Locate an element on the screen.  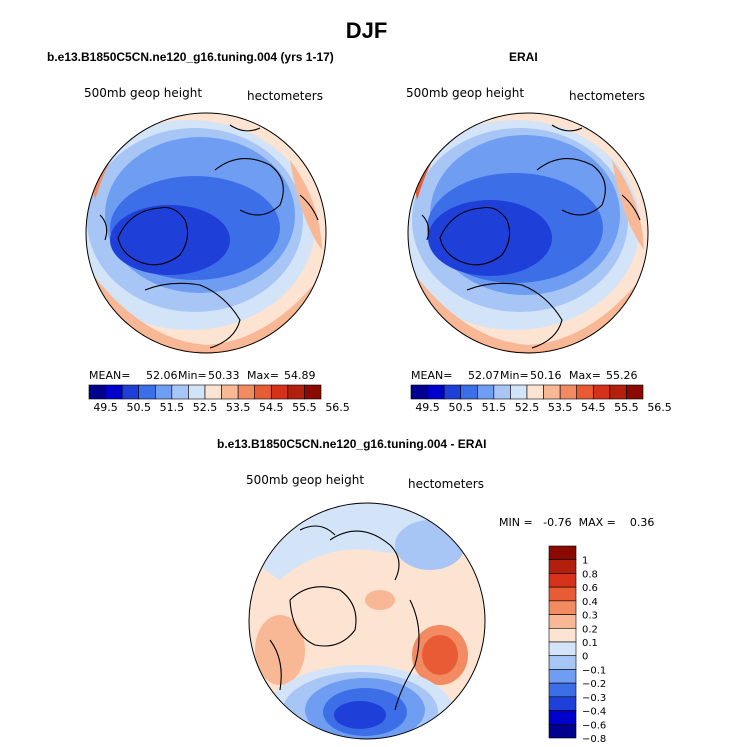
panel1-colorbar-tick: 49.5 is located at coordinates (105, 407).